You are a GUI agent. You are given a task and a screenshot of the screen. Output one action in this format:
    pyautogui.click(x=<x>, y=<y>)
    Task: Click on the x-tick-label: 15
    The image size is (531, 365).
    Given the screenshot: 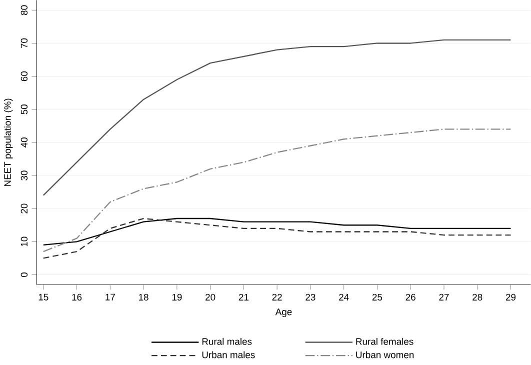 What is the action you would take?
    pyautogui.click(x=43, y=297)
    